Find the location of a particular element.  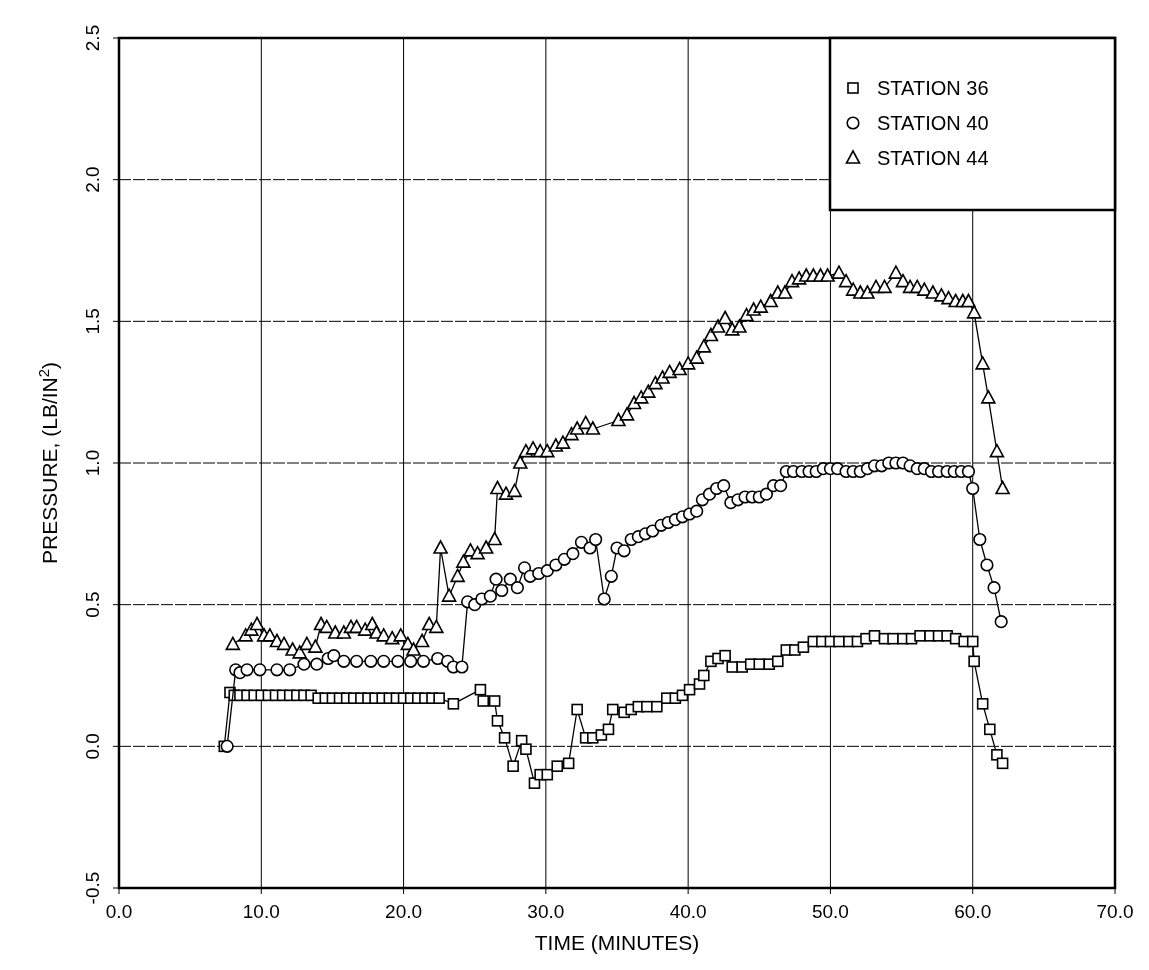

y-tick-label: -0.5 is located at coordinates (92, 888).